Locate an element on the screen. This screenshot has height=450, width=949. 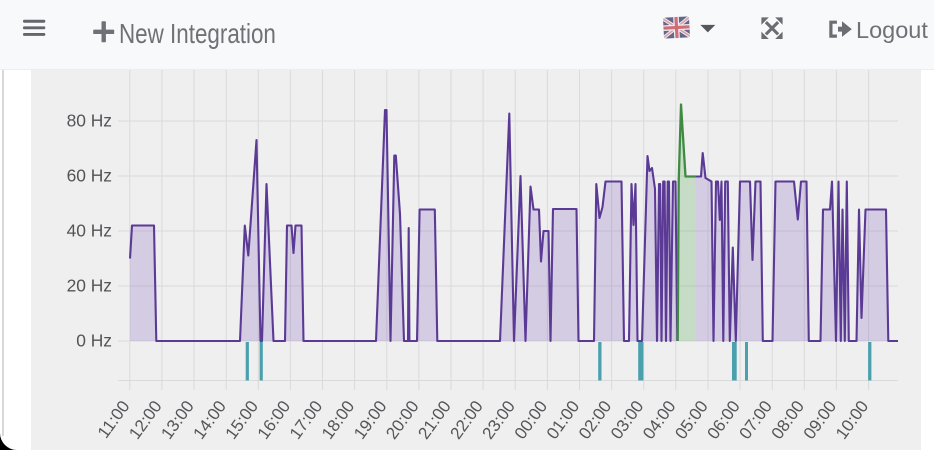
svg-text: 60 Hz is located at coordinates (89, 176).